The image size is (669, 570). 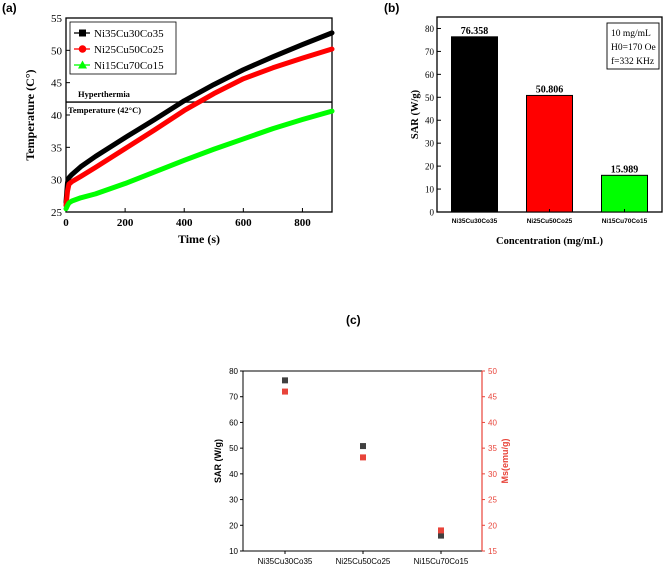 What do you see at coordinates (441, 535) in the screenshot?
I see `point-SAR-Ni15Cu70Co15` at bounding box center [441, 535].